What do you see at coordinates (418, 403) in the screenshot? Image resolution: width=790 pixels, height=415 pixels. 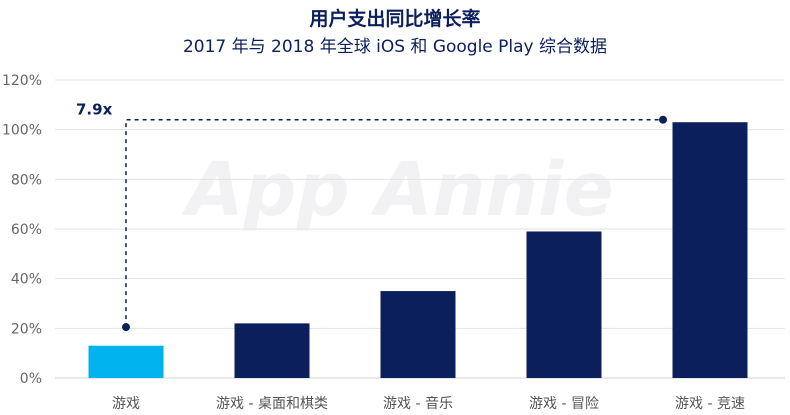 I see `category-label: 游戏 - 音乐` at bounding box center [418, 403].